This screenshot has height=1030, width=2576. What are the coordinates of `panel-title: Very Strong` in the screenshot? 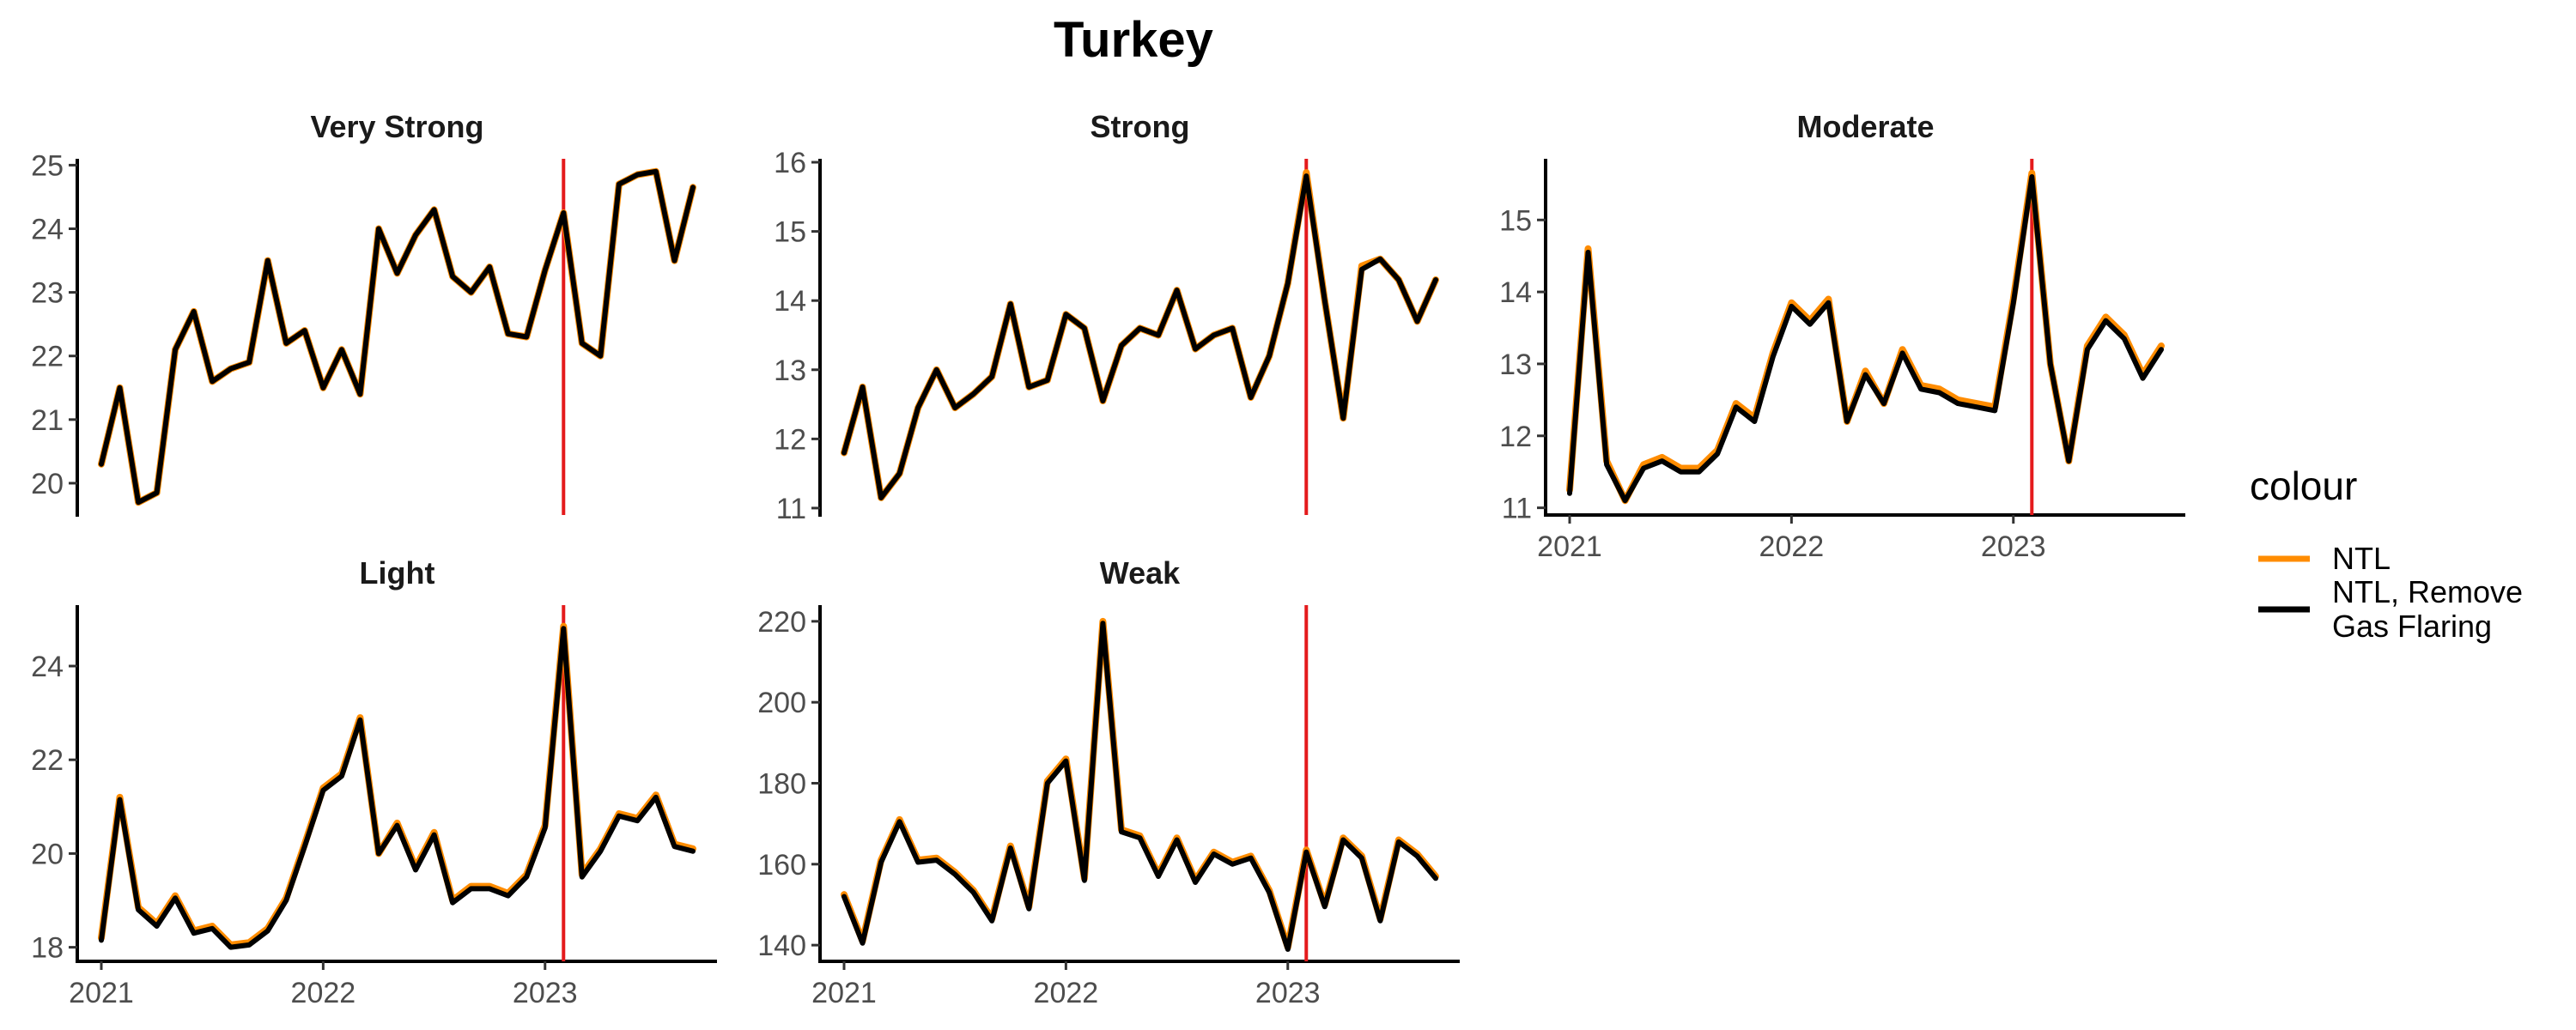 It's located at (397, 126).